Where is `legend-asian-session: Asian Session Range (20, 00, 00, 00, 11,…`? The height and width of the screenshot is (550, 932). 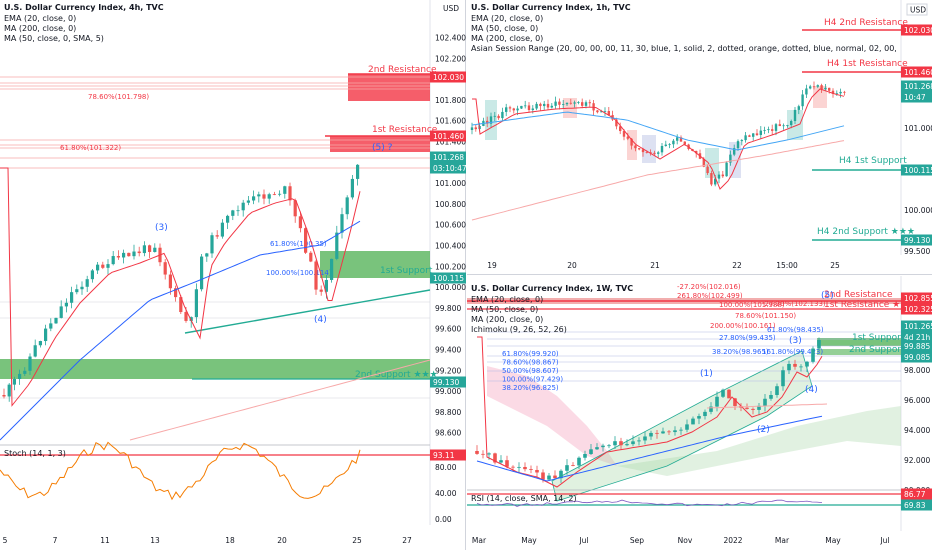
legend-asian-session: Asian Session Range (20, 00, 00, 00, 11,… is located at coordinates (683, 48).